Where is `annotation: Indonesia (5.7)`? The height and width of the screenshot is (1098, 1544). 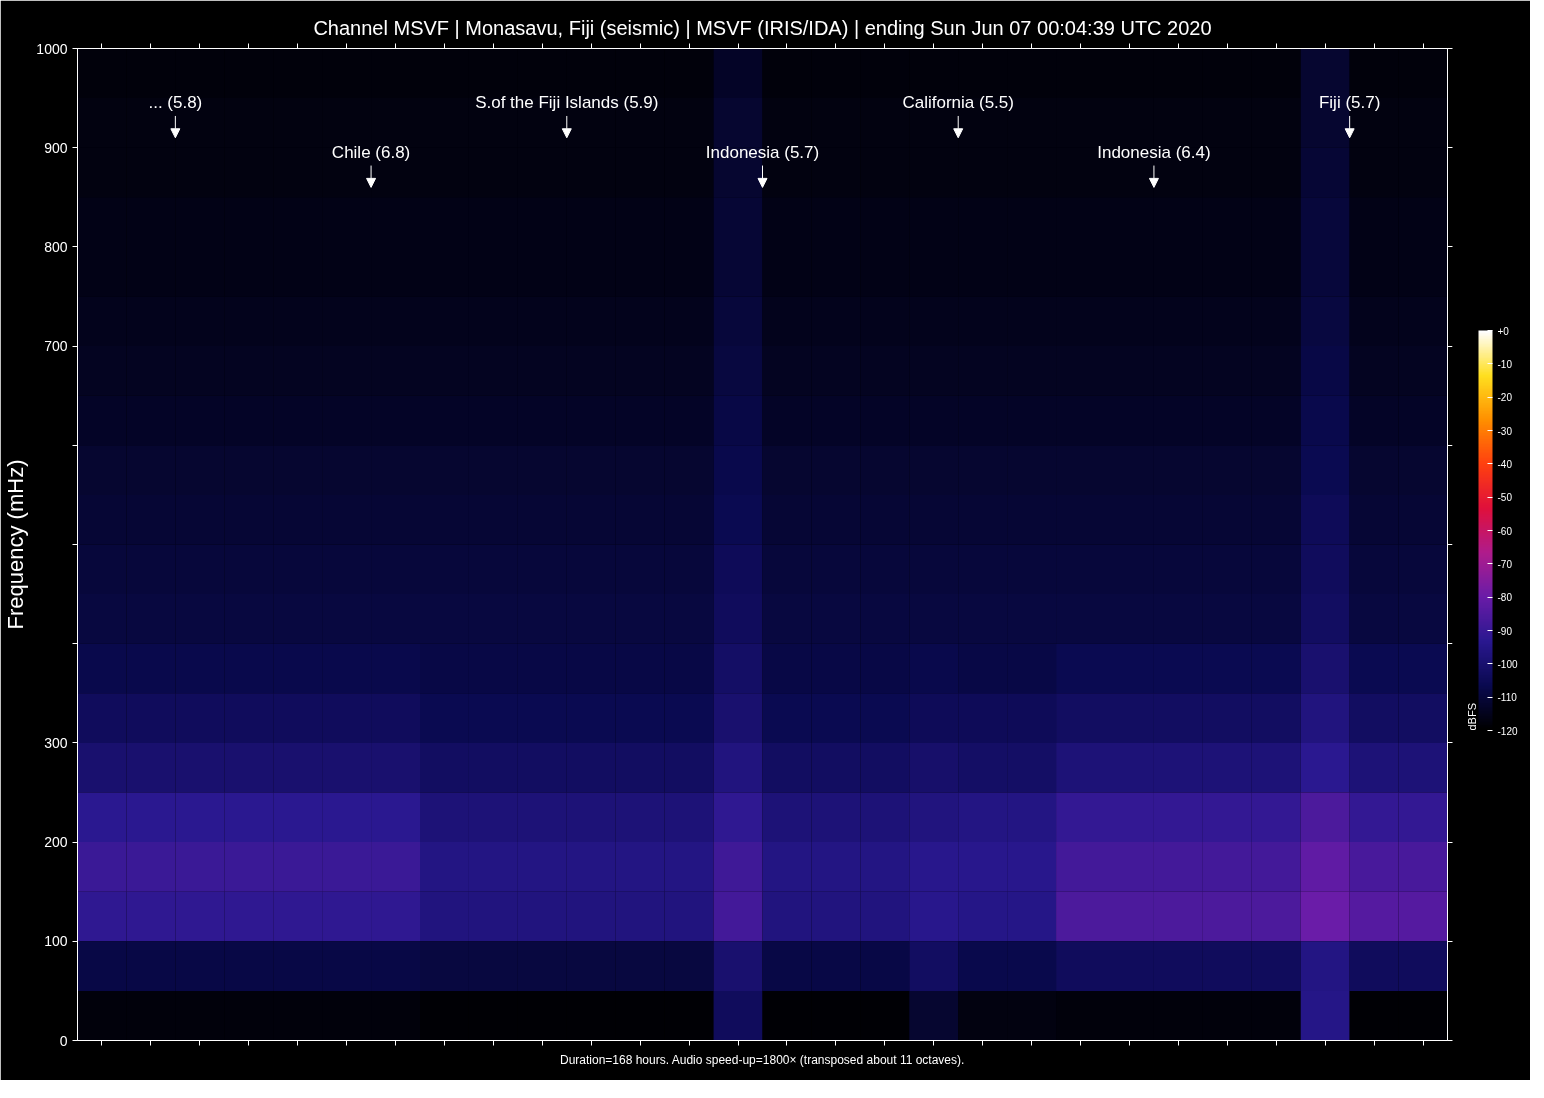 annotation: Indonesia (5.7) is located at coordinates (762, 152).